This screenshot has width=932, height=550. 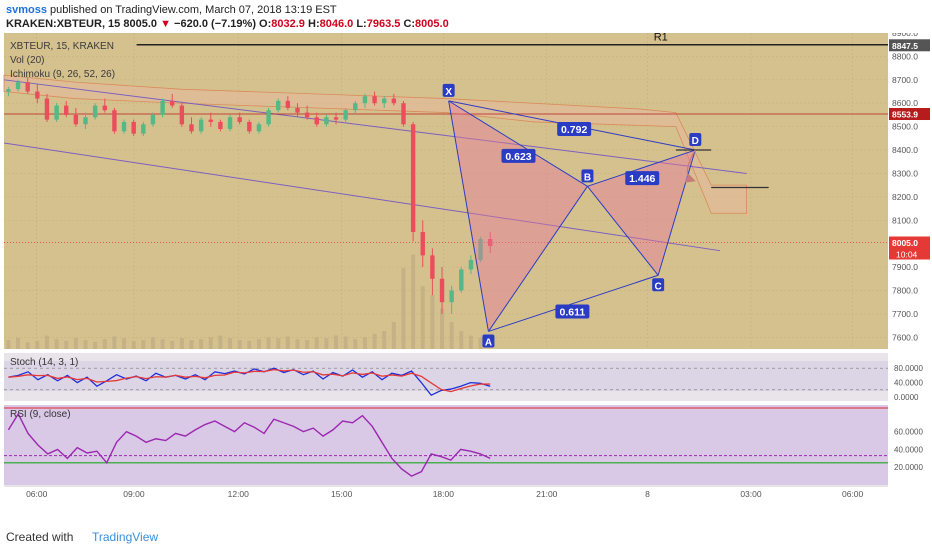 What do you see at coordinates (125, 537) in the screenshot?
I see `tradingview-logo: TradingView` at bounding box center [125, 537].